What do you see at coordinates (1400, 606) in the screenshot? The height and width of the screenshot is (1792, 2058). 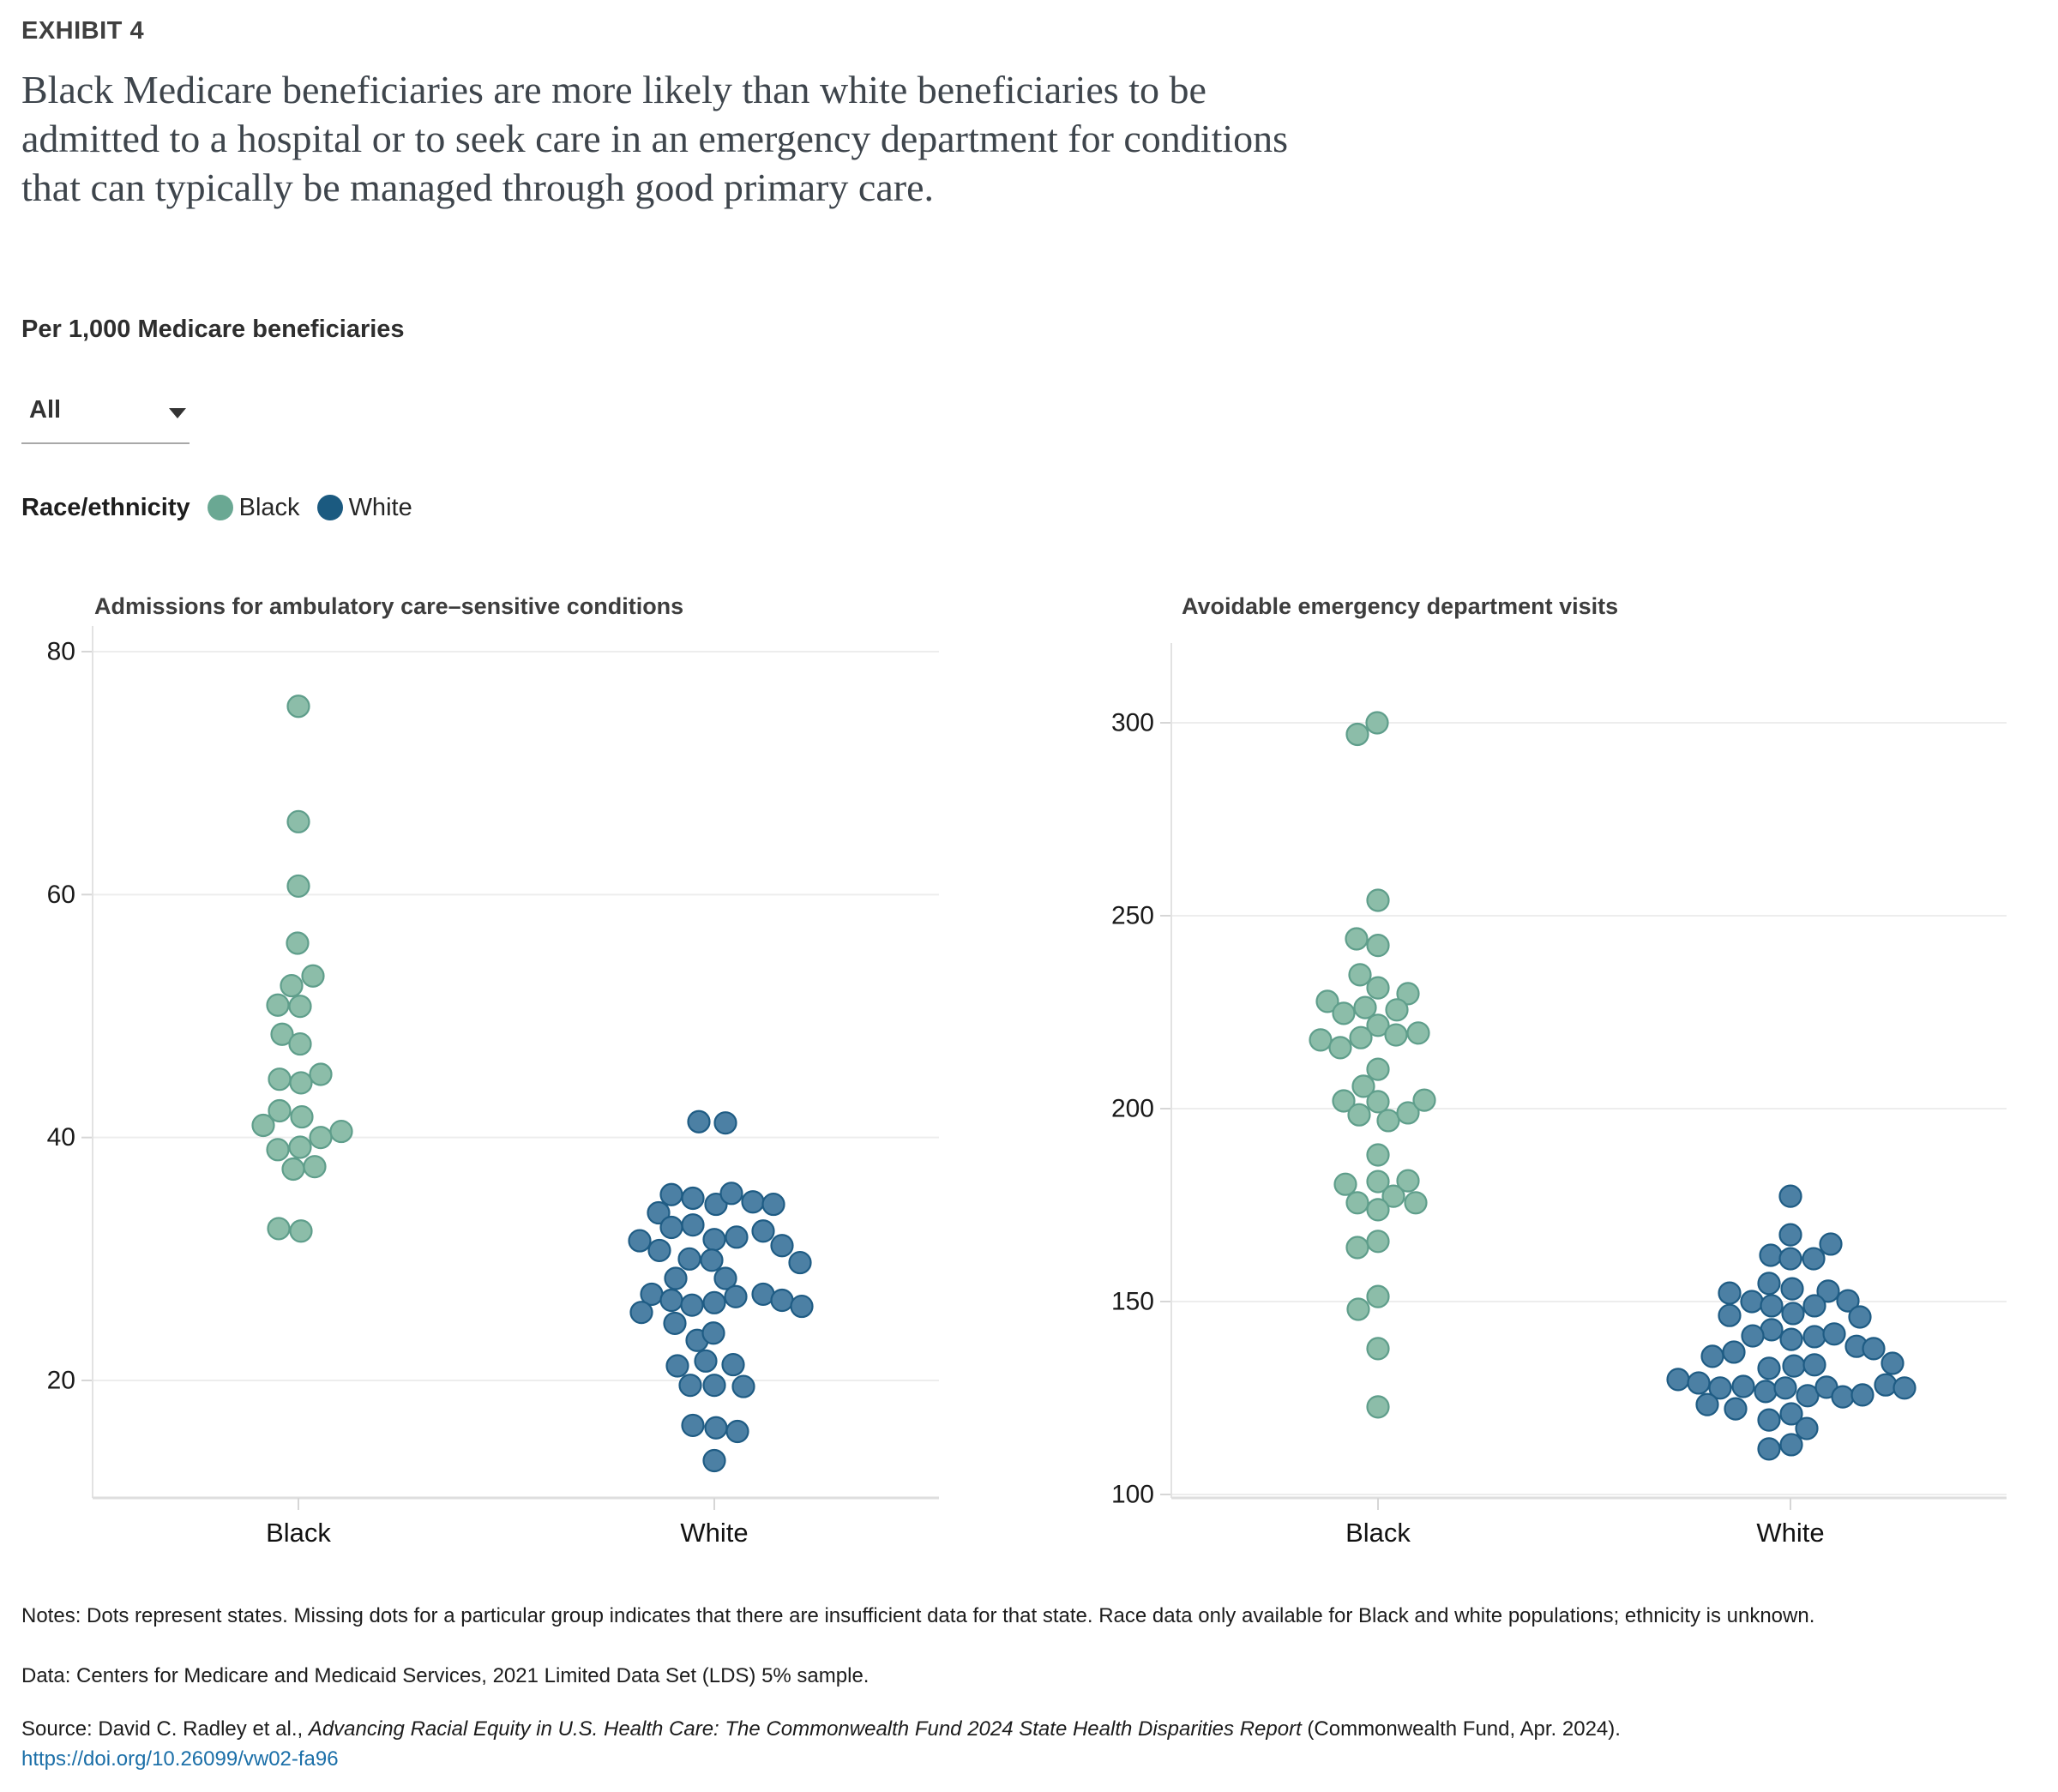 I see `chart-title: Avoidable emergency department visits` at bounding box center [1400, 606].